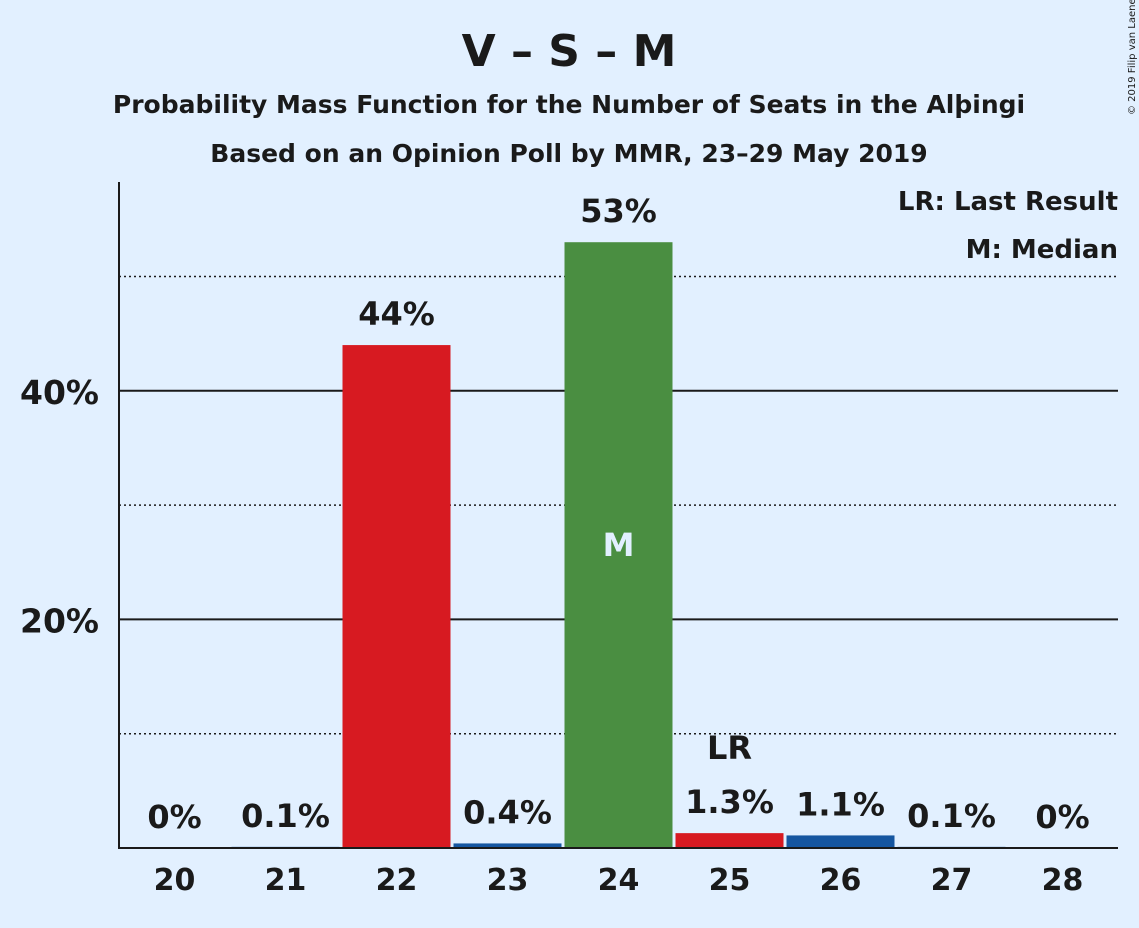 This screenshot has height=928, width=1139. What do you see at coordinates (508, 880) in the screenshot?
I see `x-tick-label: 23` at bounding box center [508, 880].